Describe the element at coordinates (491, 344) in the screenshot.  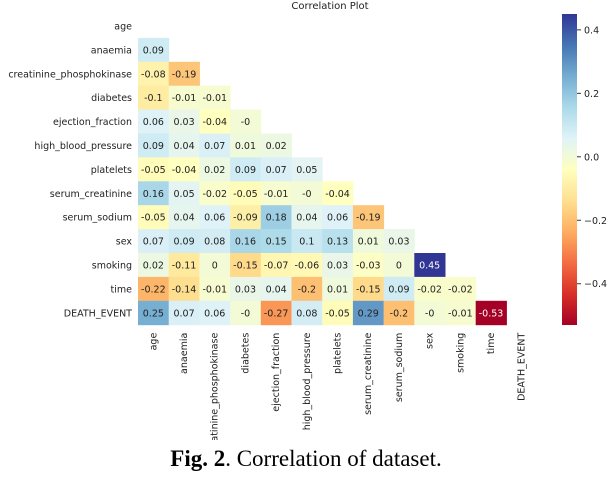
I see `x-tick-label: time` at that location.